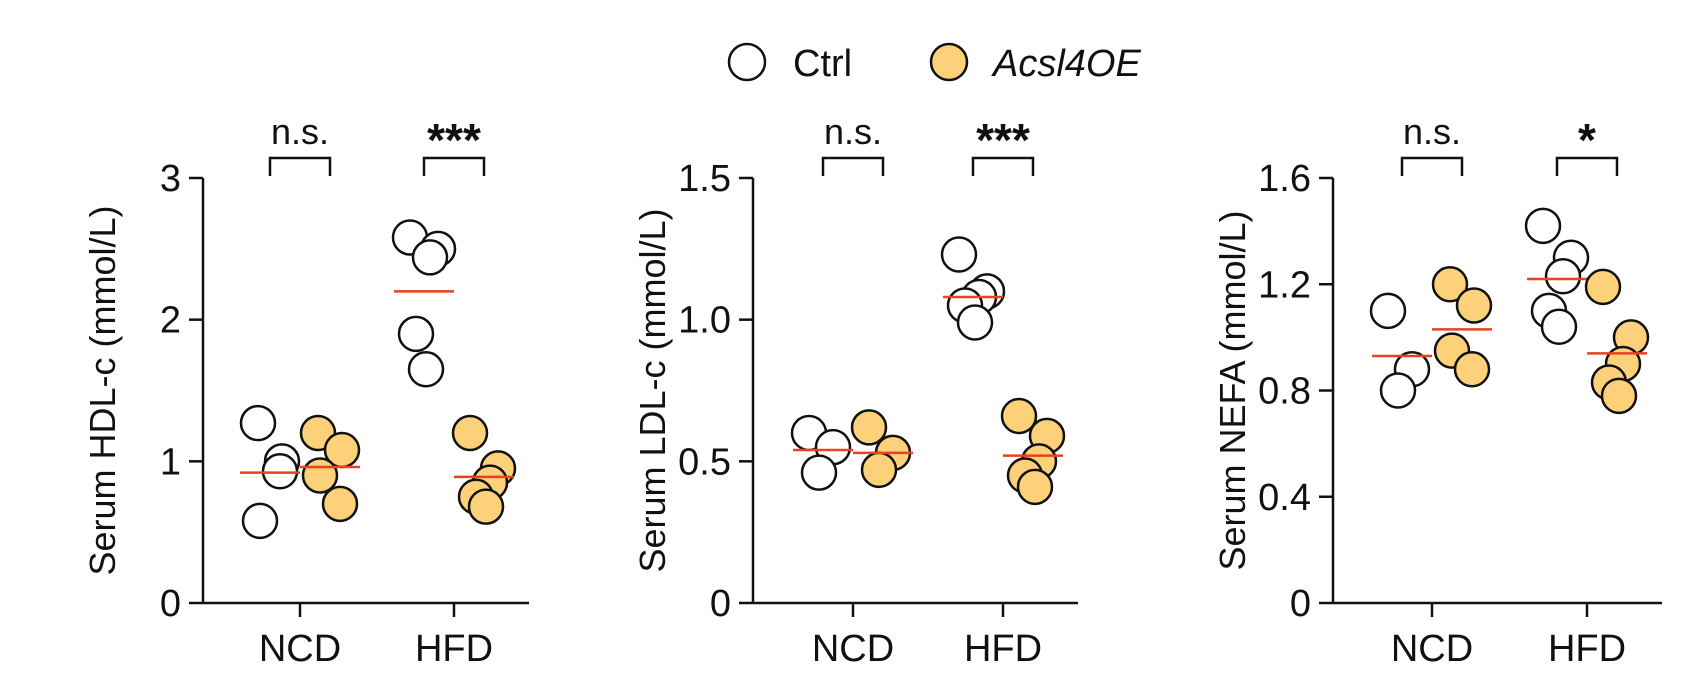 The height and width of the screenshot is (683, 1691). I want to click on y-tick-label: 1.5, so click(704, 179).